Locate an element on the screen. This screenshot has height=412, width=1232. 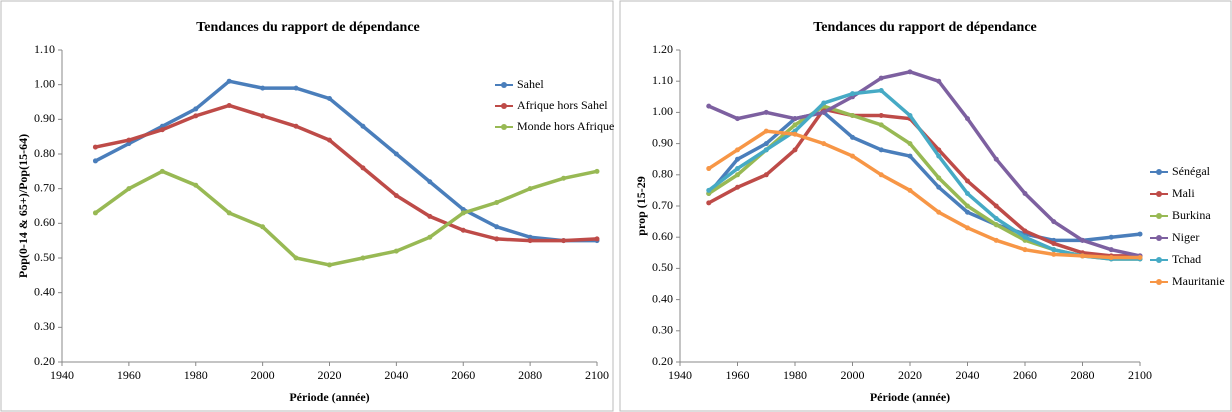
y-tick-label: 1.10 is located at coordinates (662, 80).